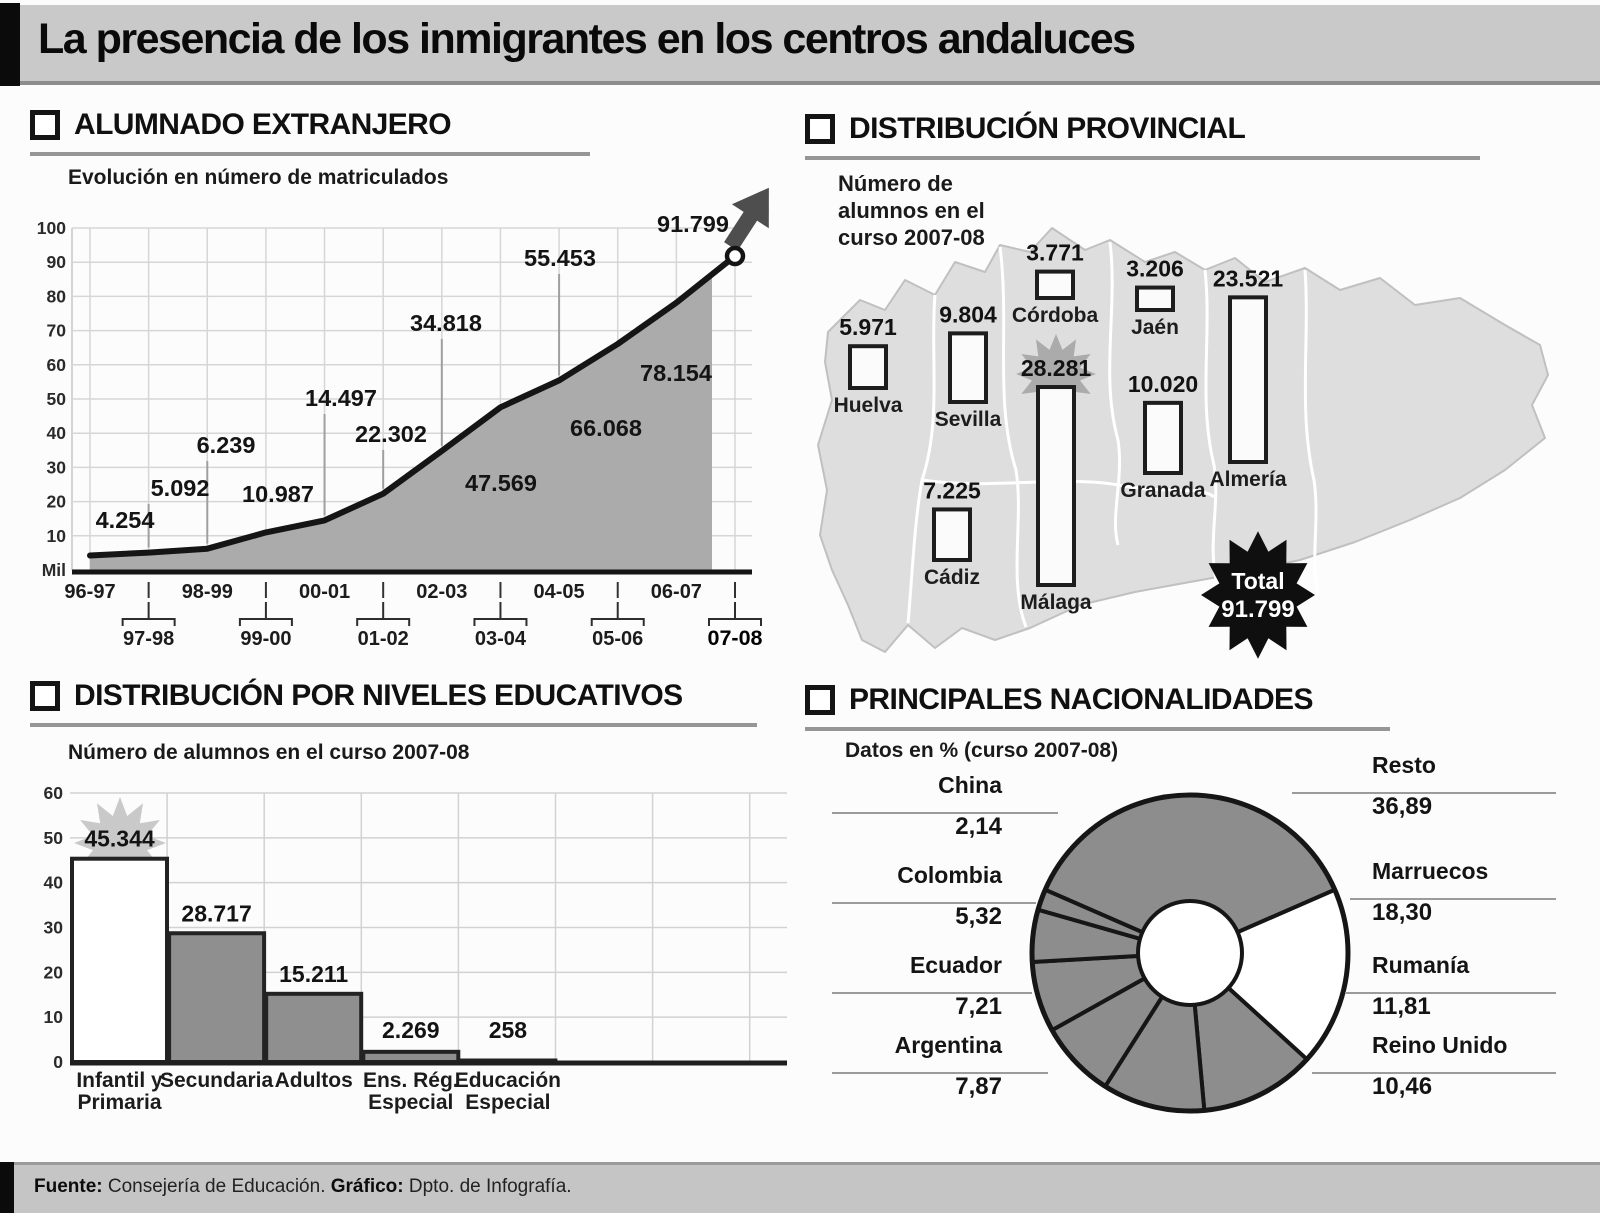 The image size is (1600, 1213). Describe the element at coordinates (911, 210) in the screenshot. I see `subtitle-line: alumnos en el` at that location.